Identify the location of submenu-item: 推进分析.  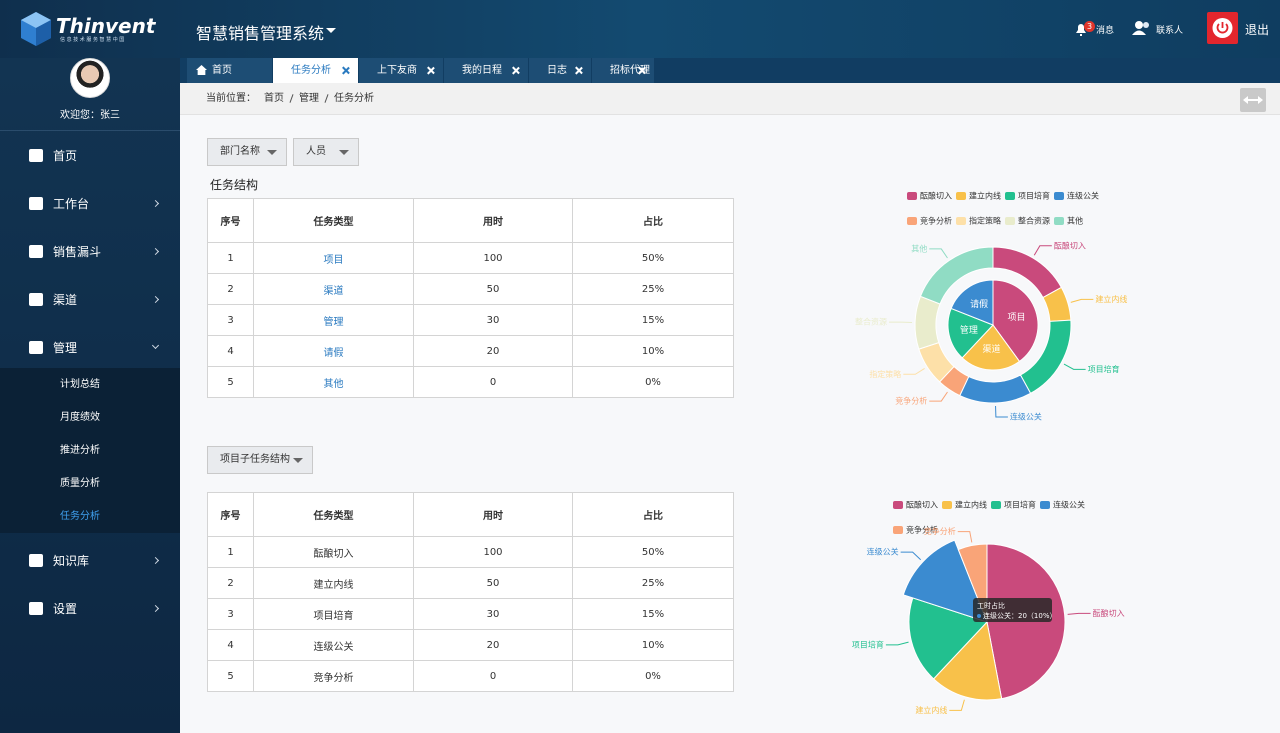
(80, 450).